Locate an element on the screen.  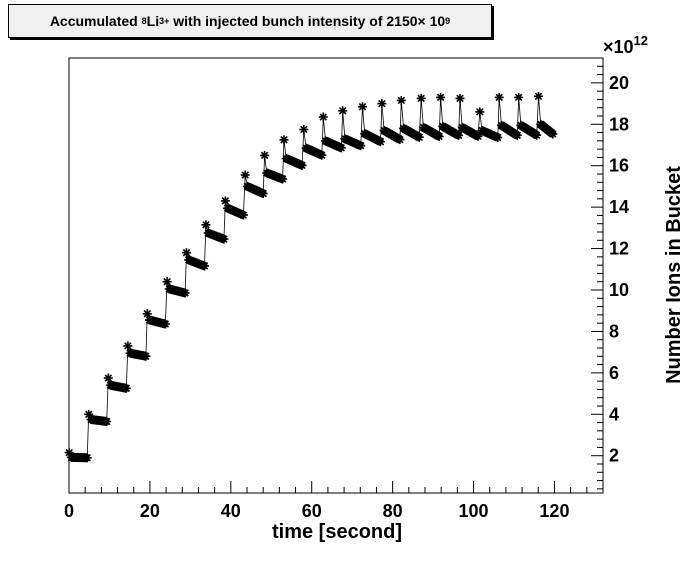
title-mass: 8 is located at coordinates (144, 21).